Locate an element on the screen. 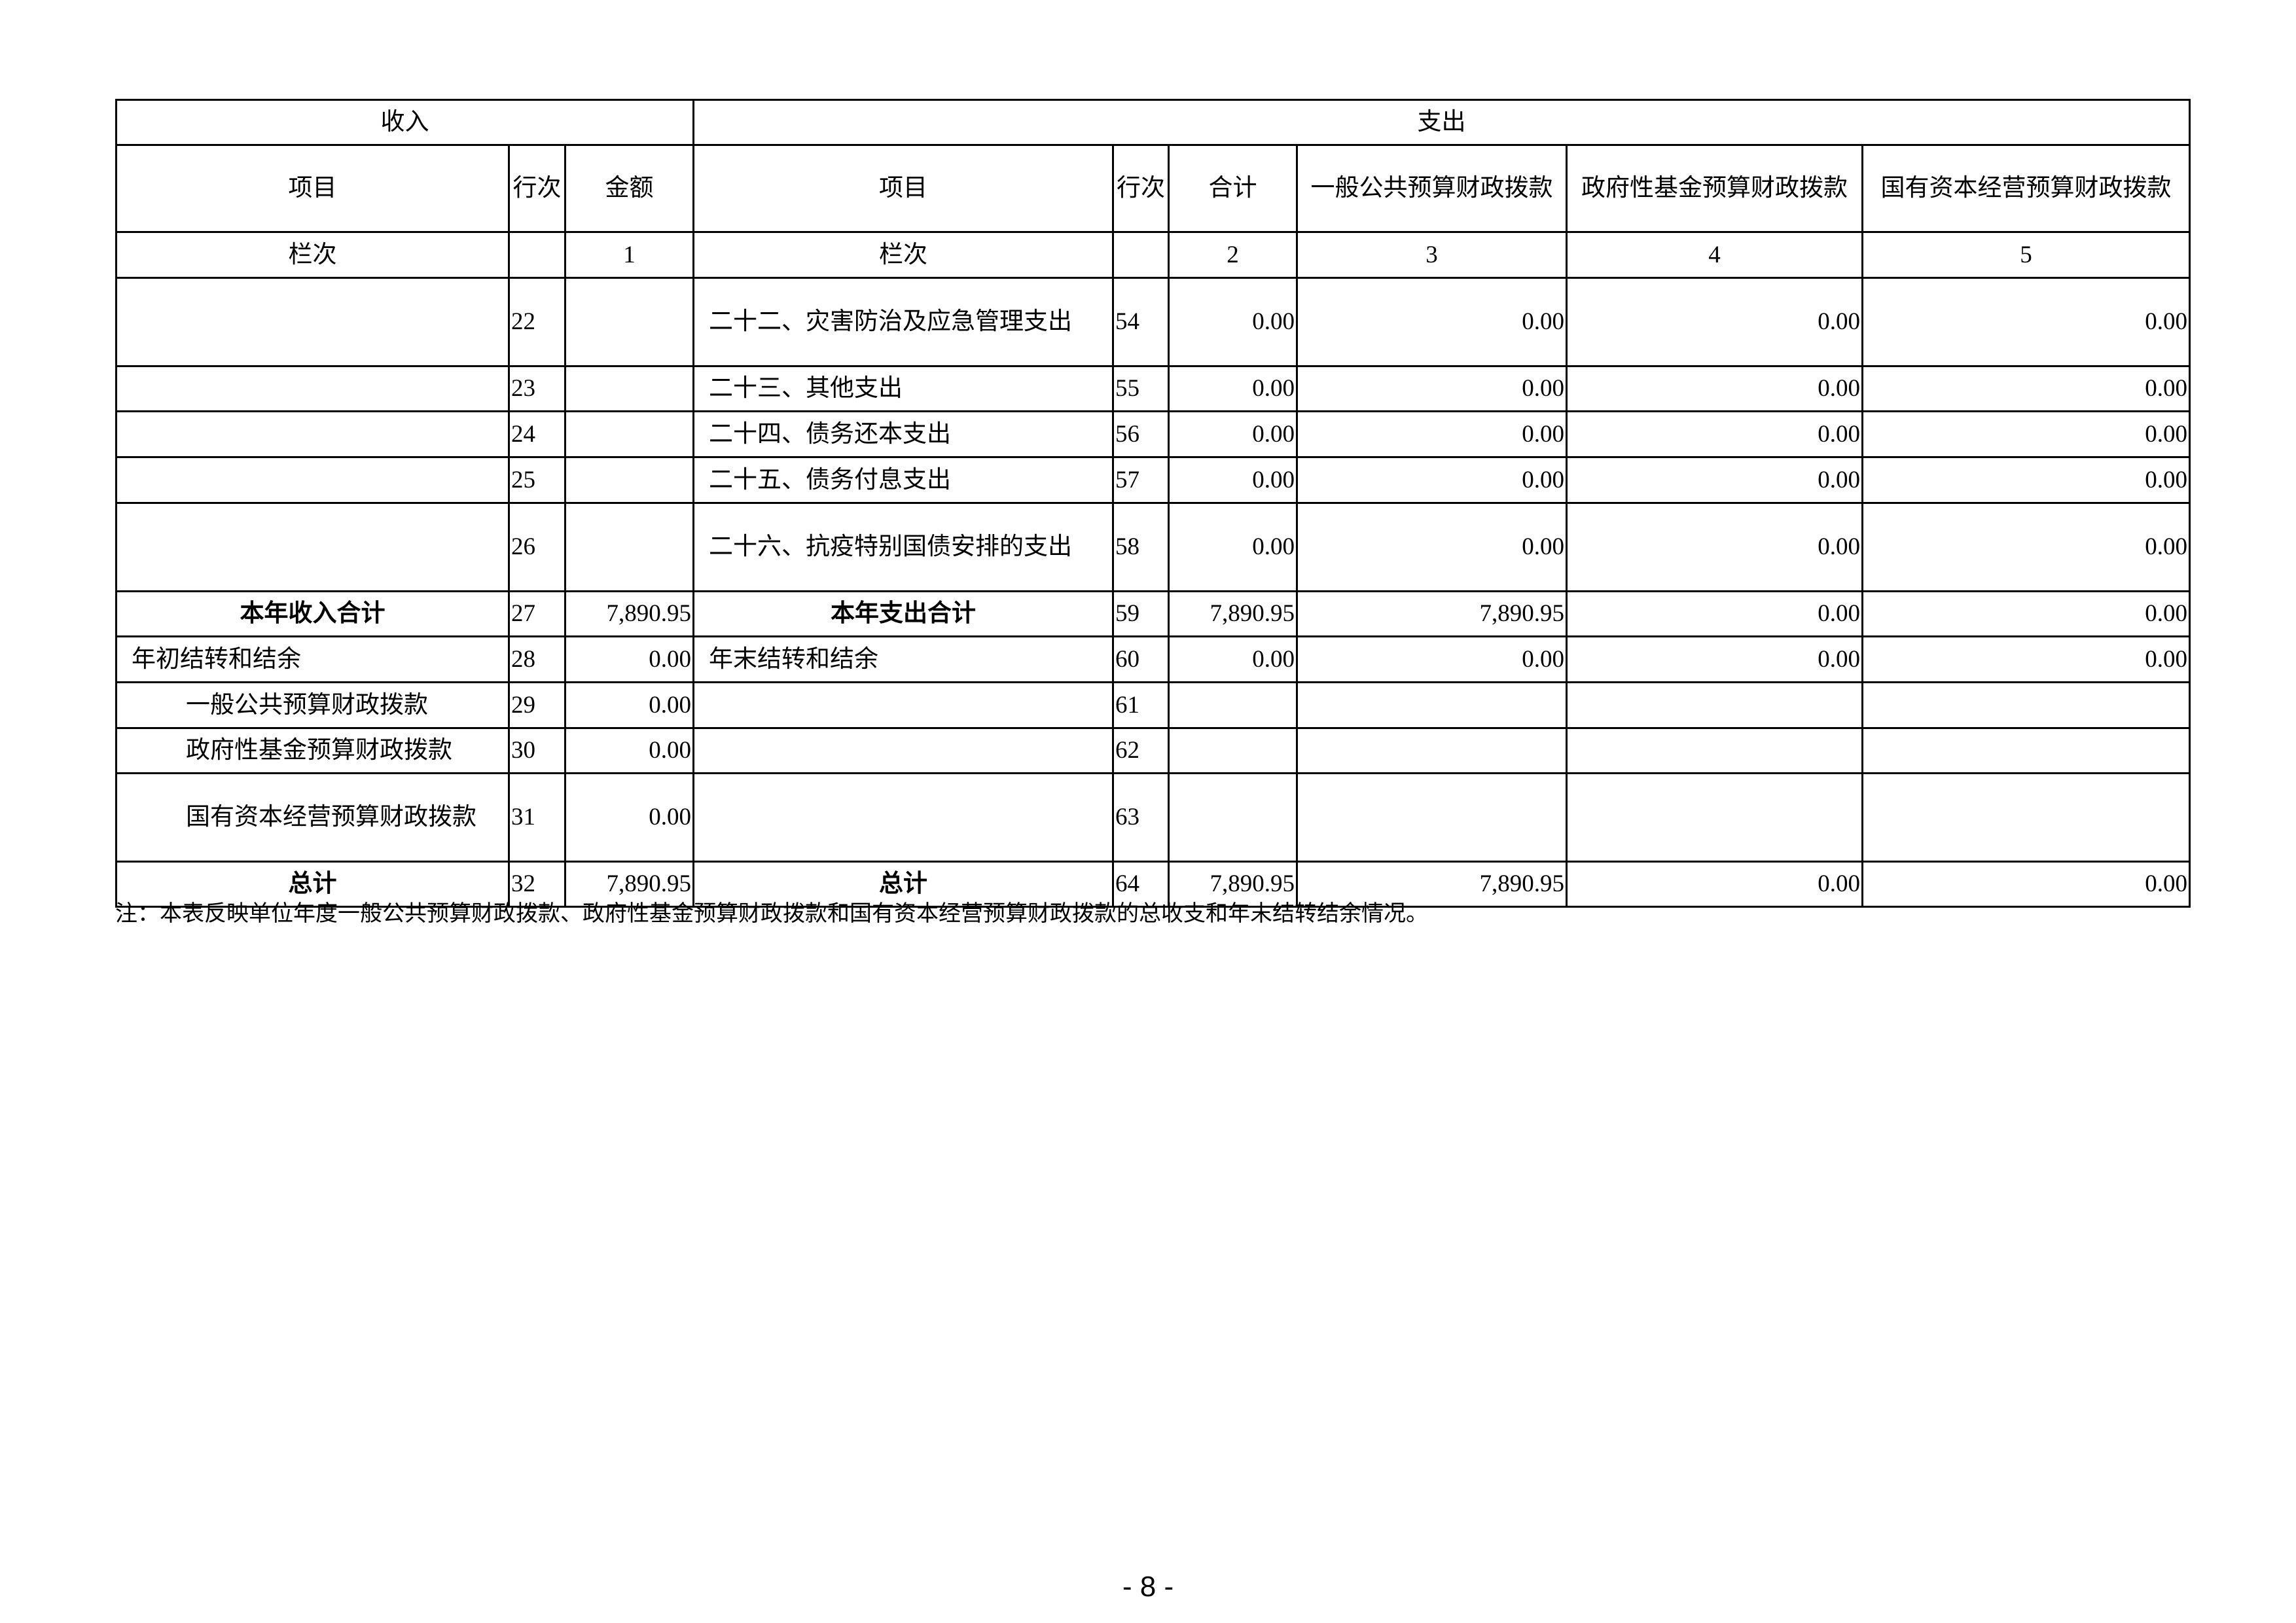 This screenshot has height=1623, width=2296. income-line-no: 32 is located at coordinates (537, 884).